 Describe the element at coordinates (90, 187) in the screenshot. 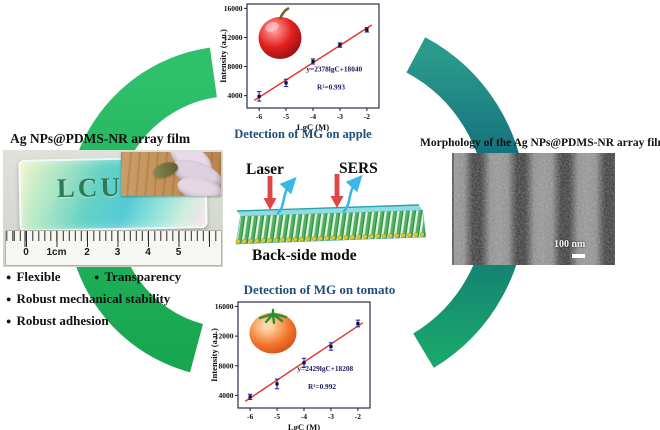

I see `film-lcu-label: LCU` at that location.